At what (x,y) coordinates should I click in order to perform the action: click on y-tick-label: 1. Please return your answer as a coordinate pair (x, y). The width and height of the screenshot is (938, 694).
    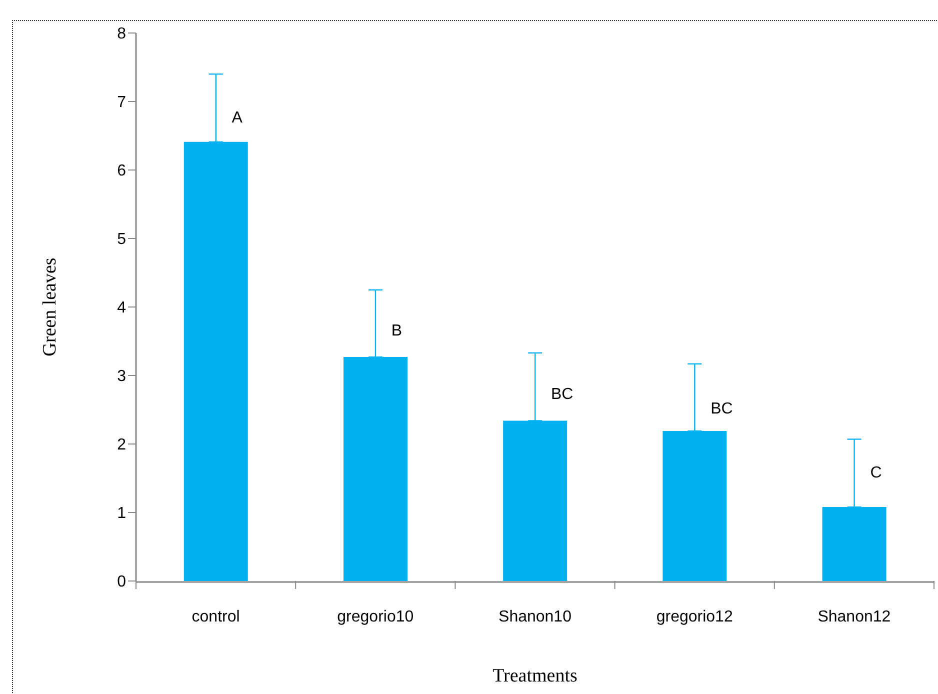
    Looking at the image, I should click on (121, 513).